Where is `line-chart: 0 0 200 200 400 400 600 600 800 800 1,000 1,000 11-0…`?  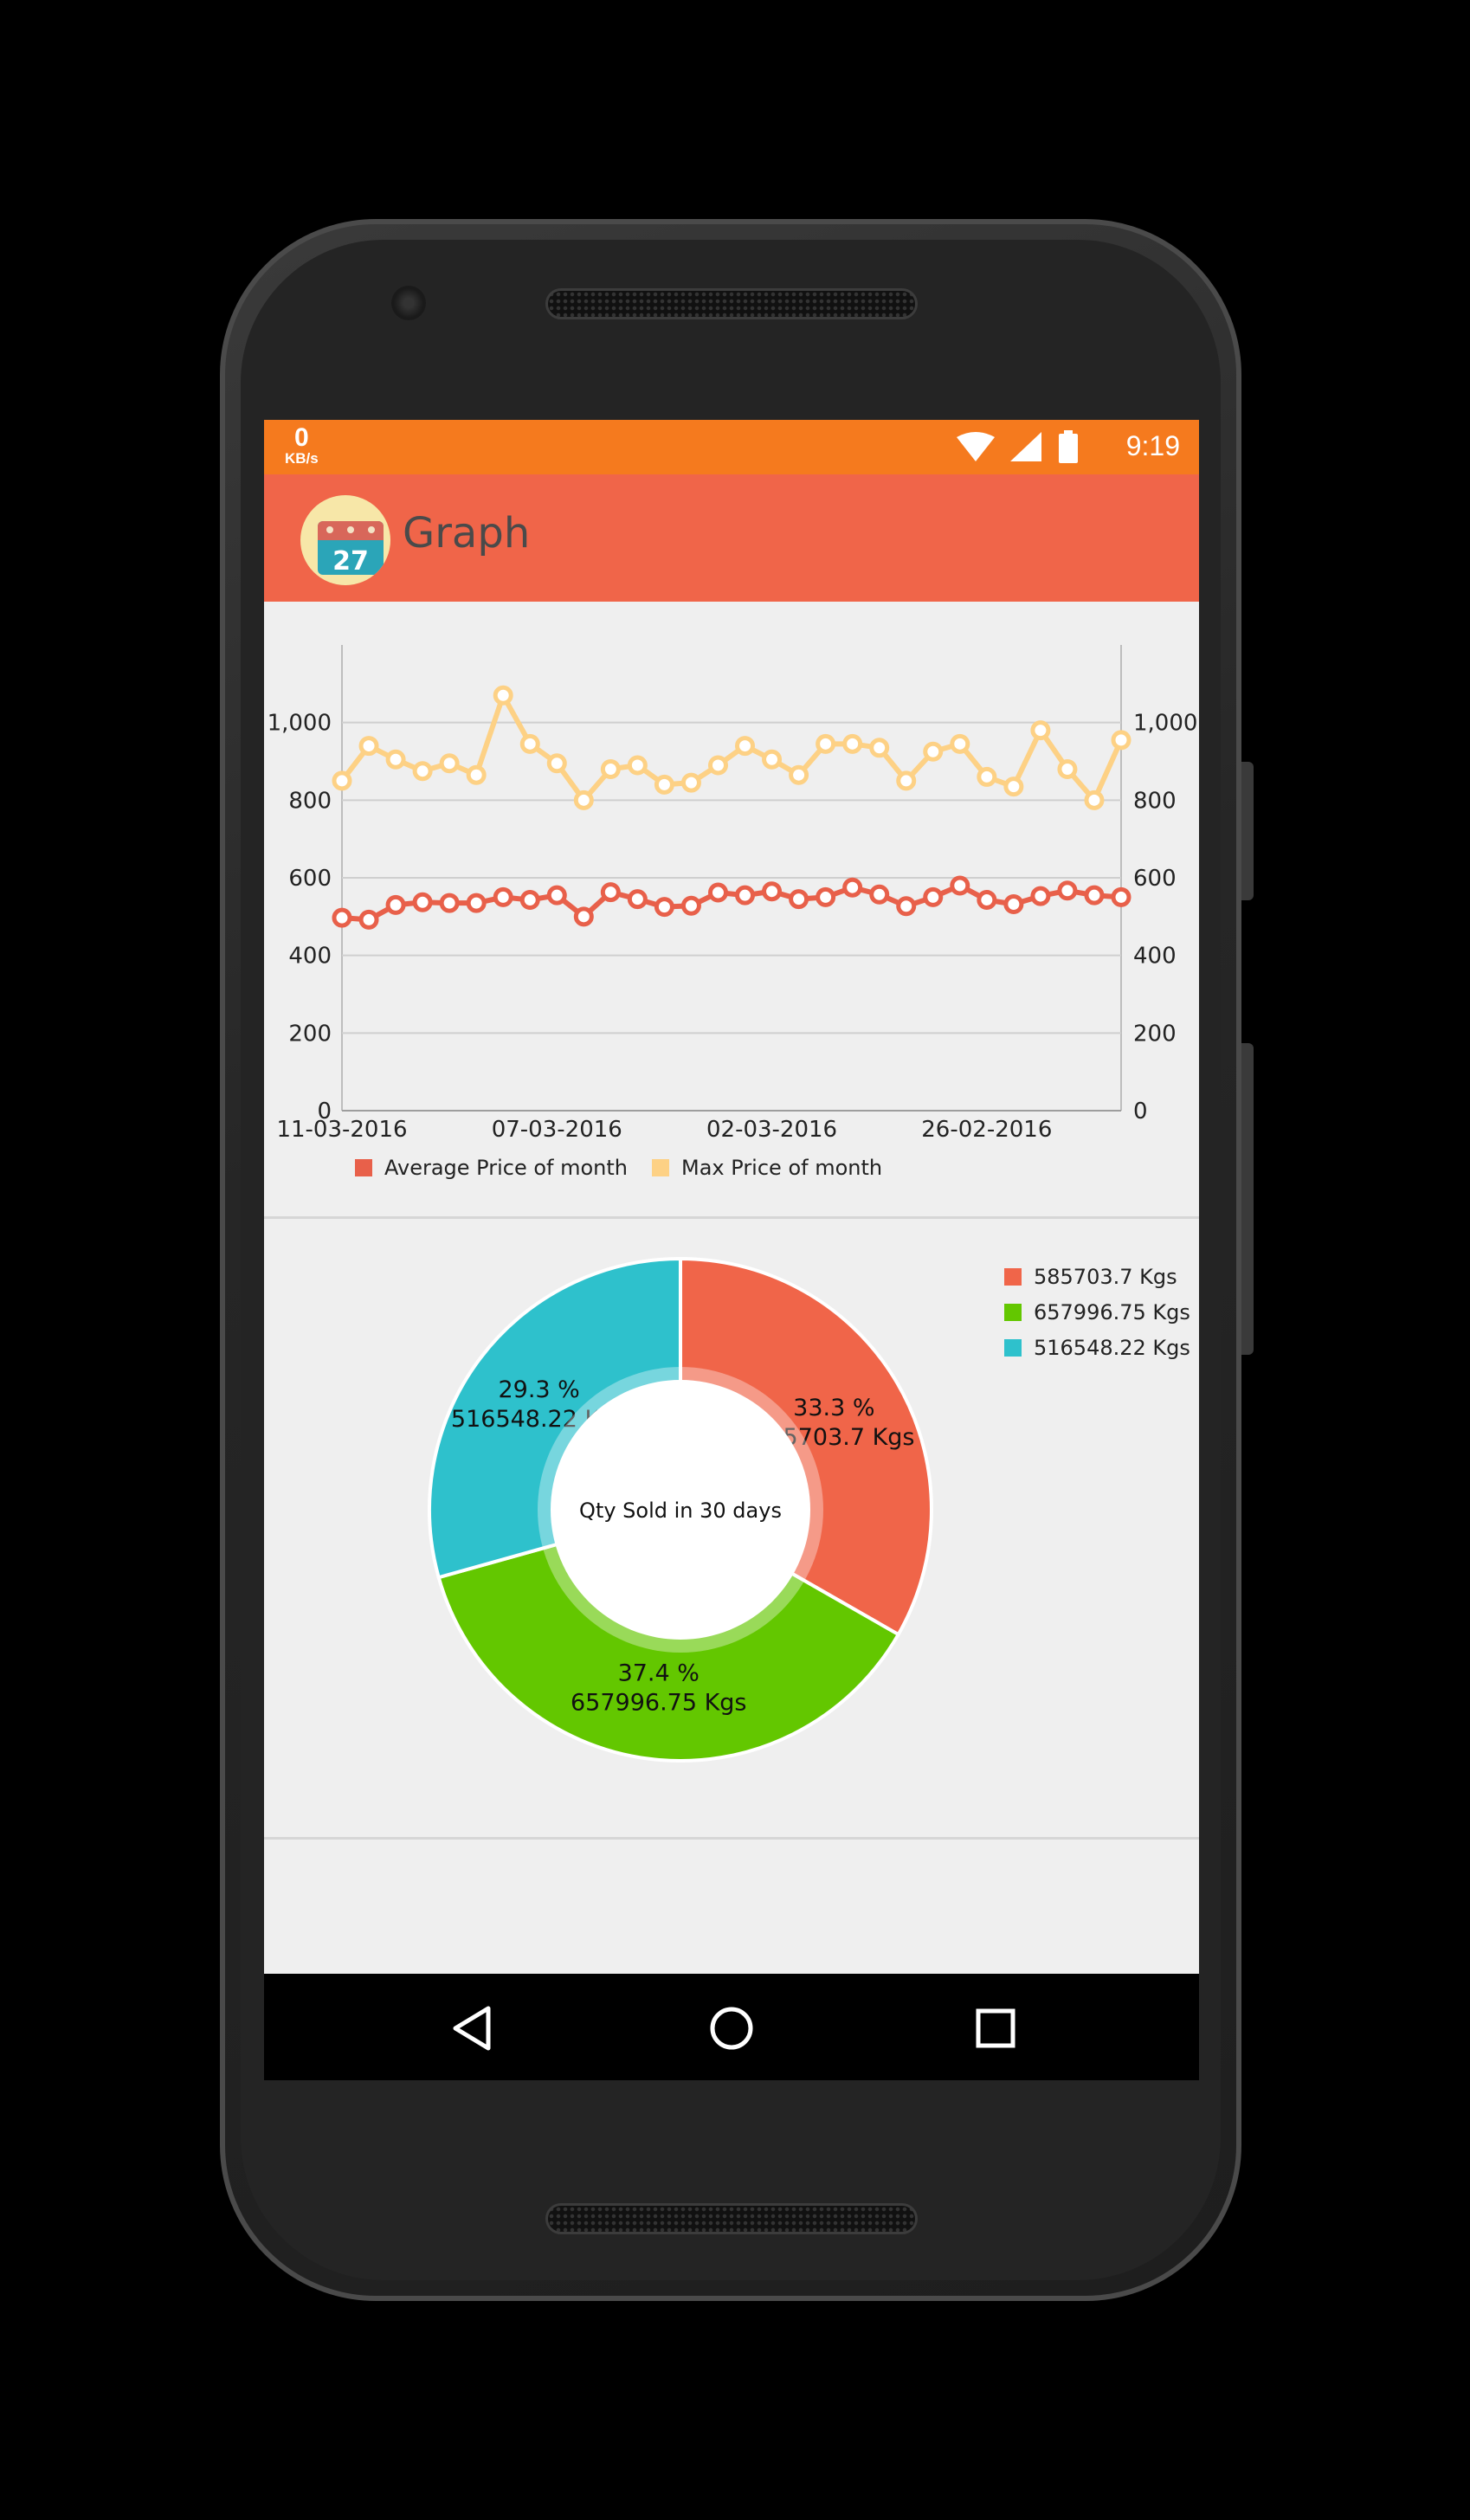 line-chart: 0 0 200 200 400 400 600 600 800 800 1,000 1,000 11-0… is located at coordinates (733, 894).